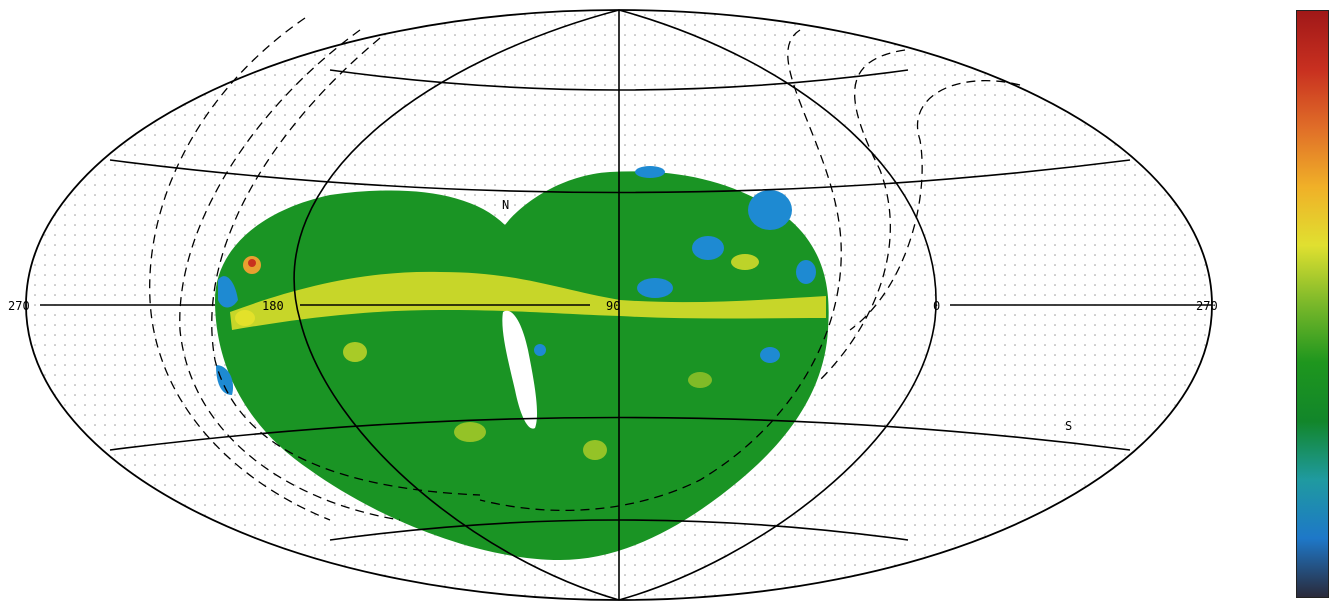 This screenshot has height=604, width=1338. What do you see at coordinates (655, 288) in the screenshot?
I see `blue-patch-center2` at bounding box center [655, 288].